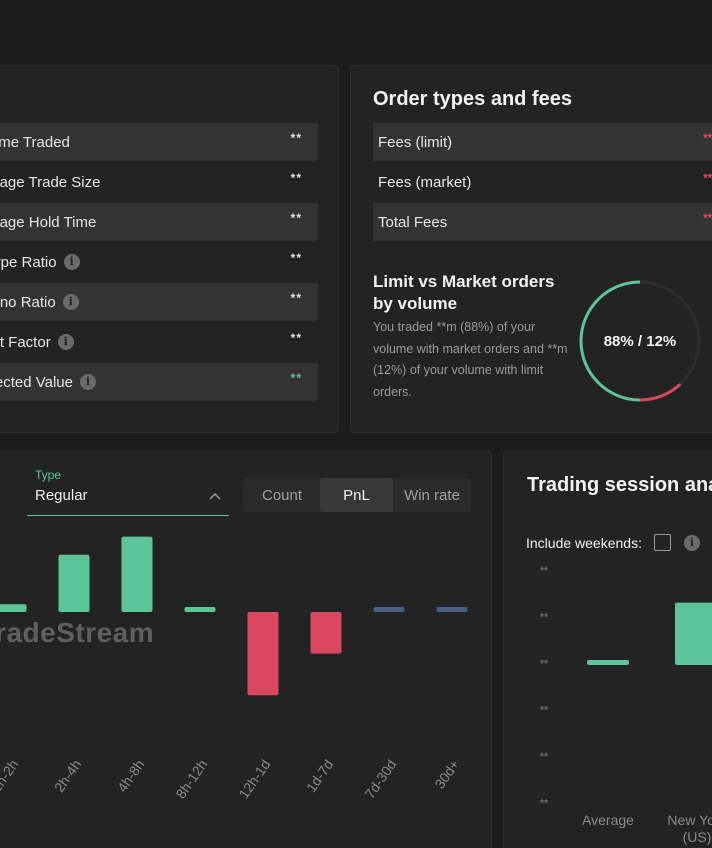  What do you see at coordinates (28, 302) in the screenshot?
I see `stat-label-text: Sortino Ratio` at bounding box center [28, 302].